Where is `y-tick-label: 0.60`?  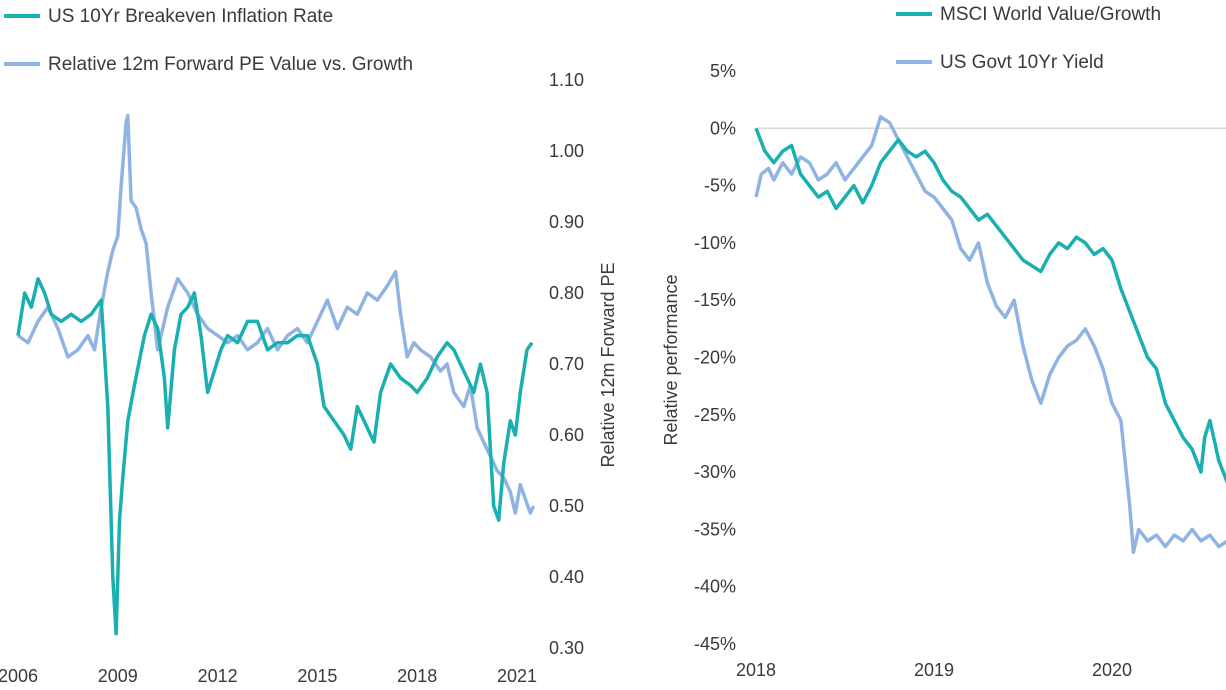 y-tick-label: 0.60 is located at coordinates (566, 435).